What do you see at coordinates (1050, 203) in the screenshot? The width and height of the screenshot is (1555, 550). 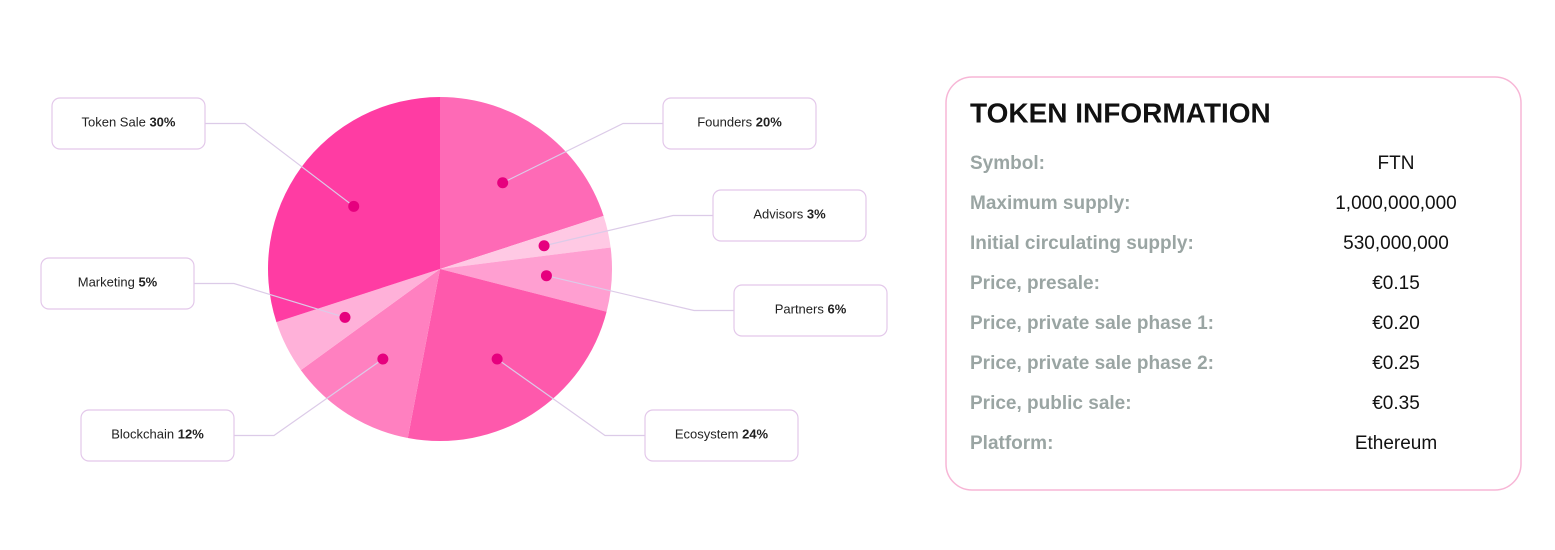 I see `info-label: Maximum supply:` at bounding box center [1050, 203].